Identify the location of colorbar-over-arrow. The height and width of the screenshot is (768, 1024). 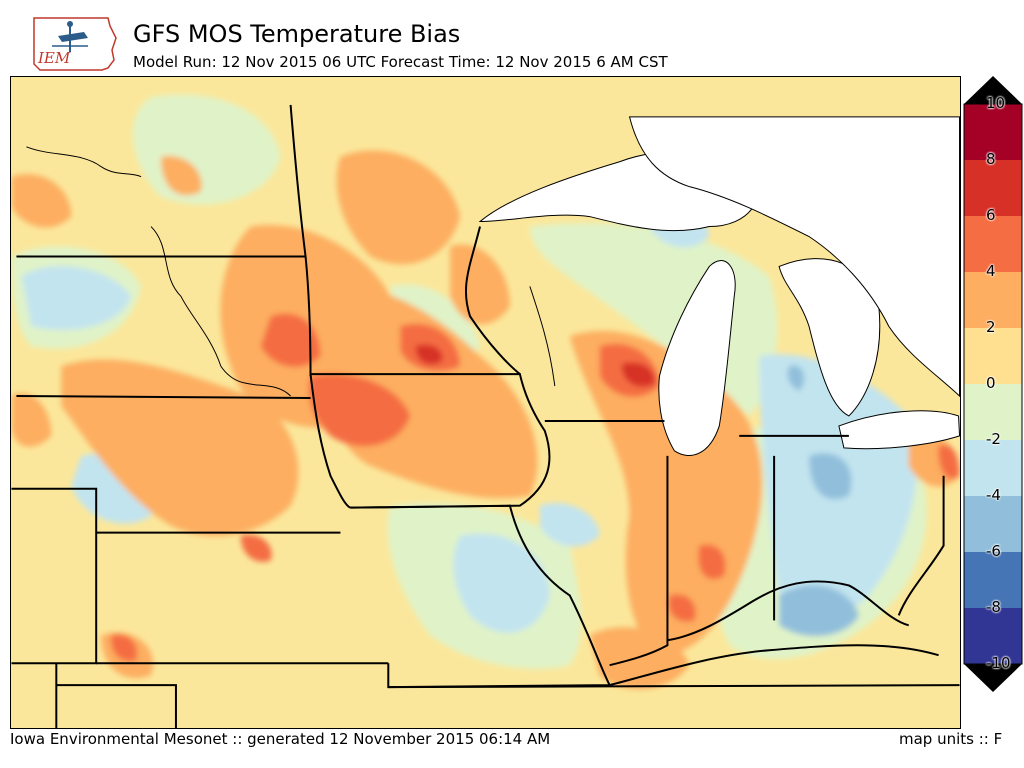
(993, 90).